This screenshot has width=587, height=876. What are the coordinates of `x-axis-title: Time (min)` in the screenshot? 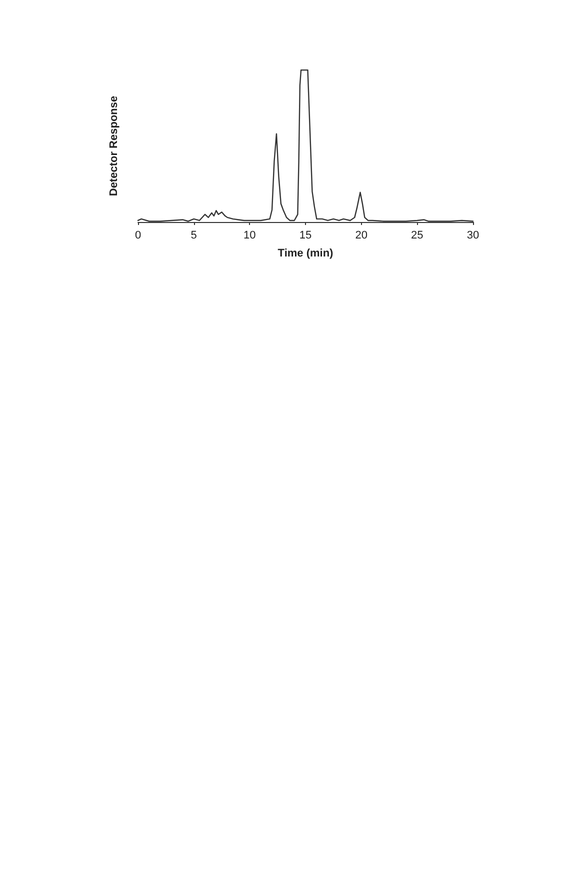 It's located at (306, 254).